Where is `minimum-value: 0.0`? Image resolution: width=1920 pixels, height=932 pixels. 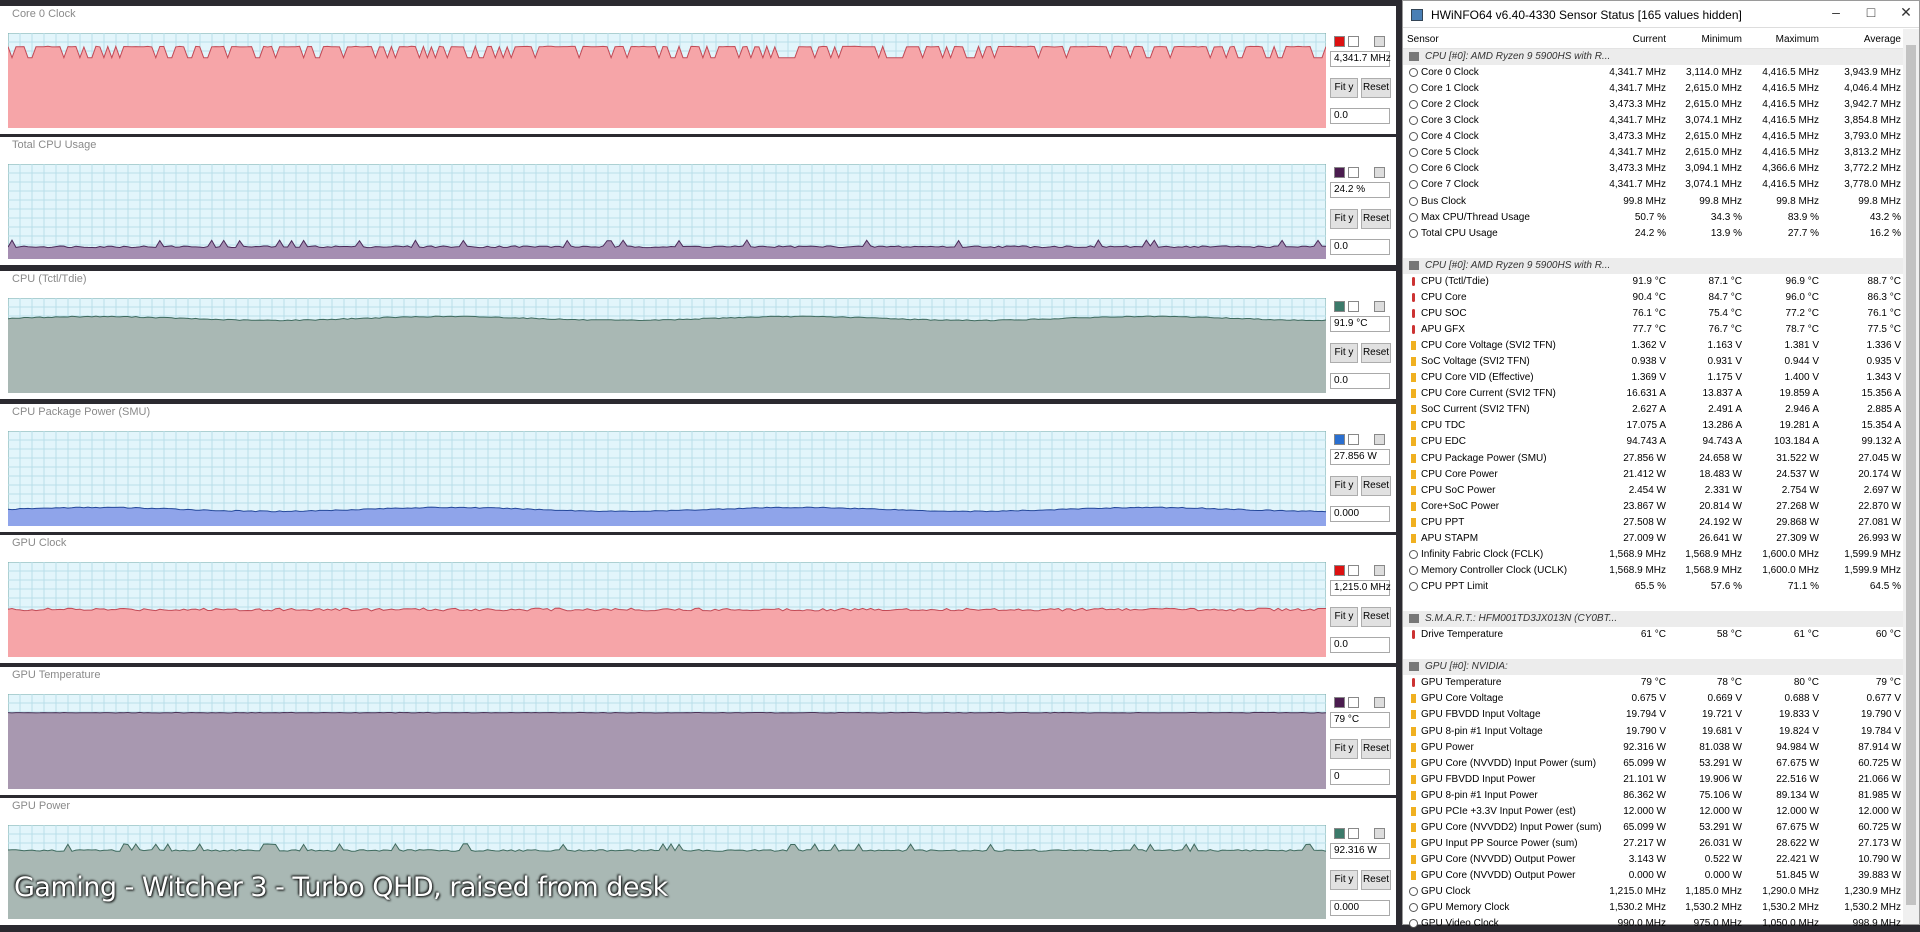 minimum-value: 0.0 is located at coordinates (1360, 645).